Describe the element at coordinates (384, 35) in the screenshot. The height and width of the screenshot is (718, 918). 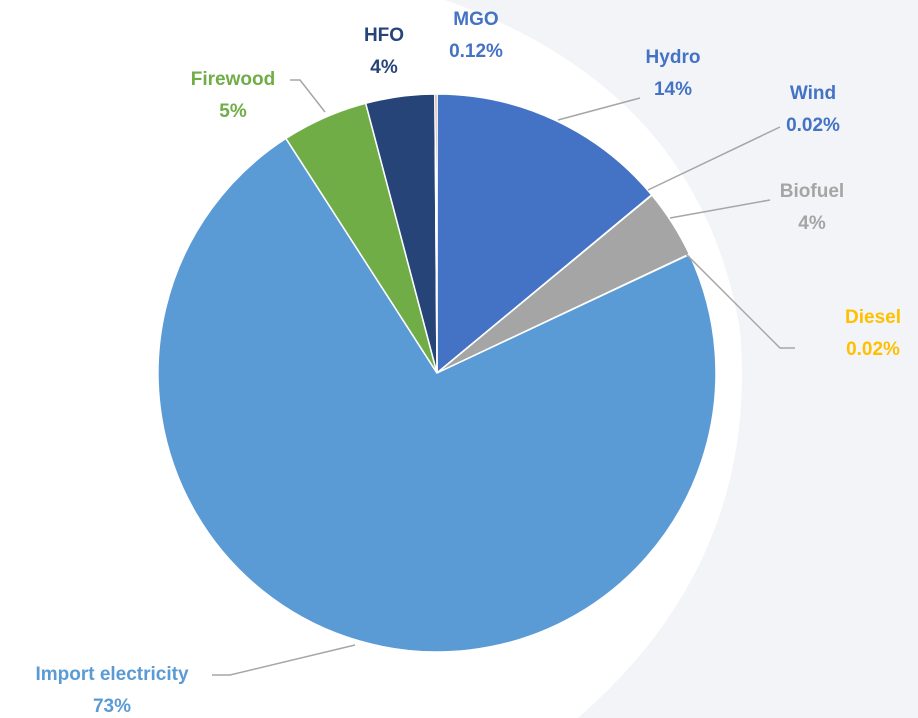
I see `slice-label-name: HFO` at that location.